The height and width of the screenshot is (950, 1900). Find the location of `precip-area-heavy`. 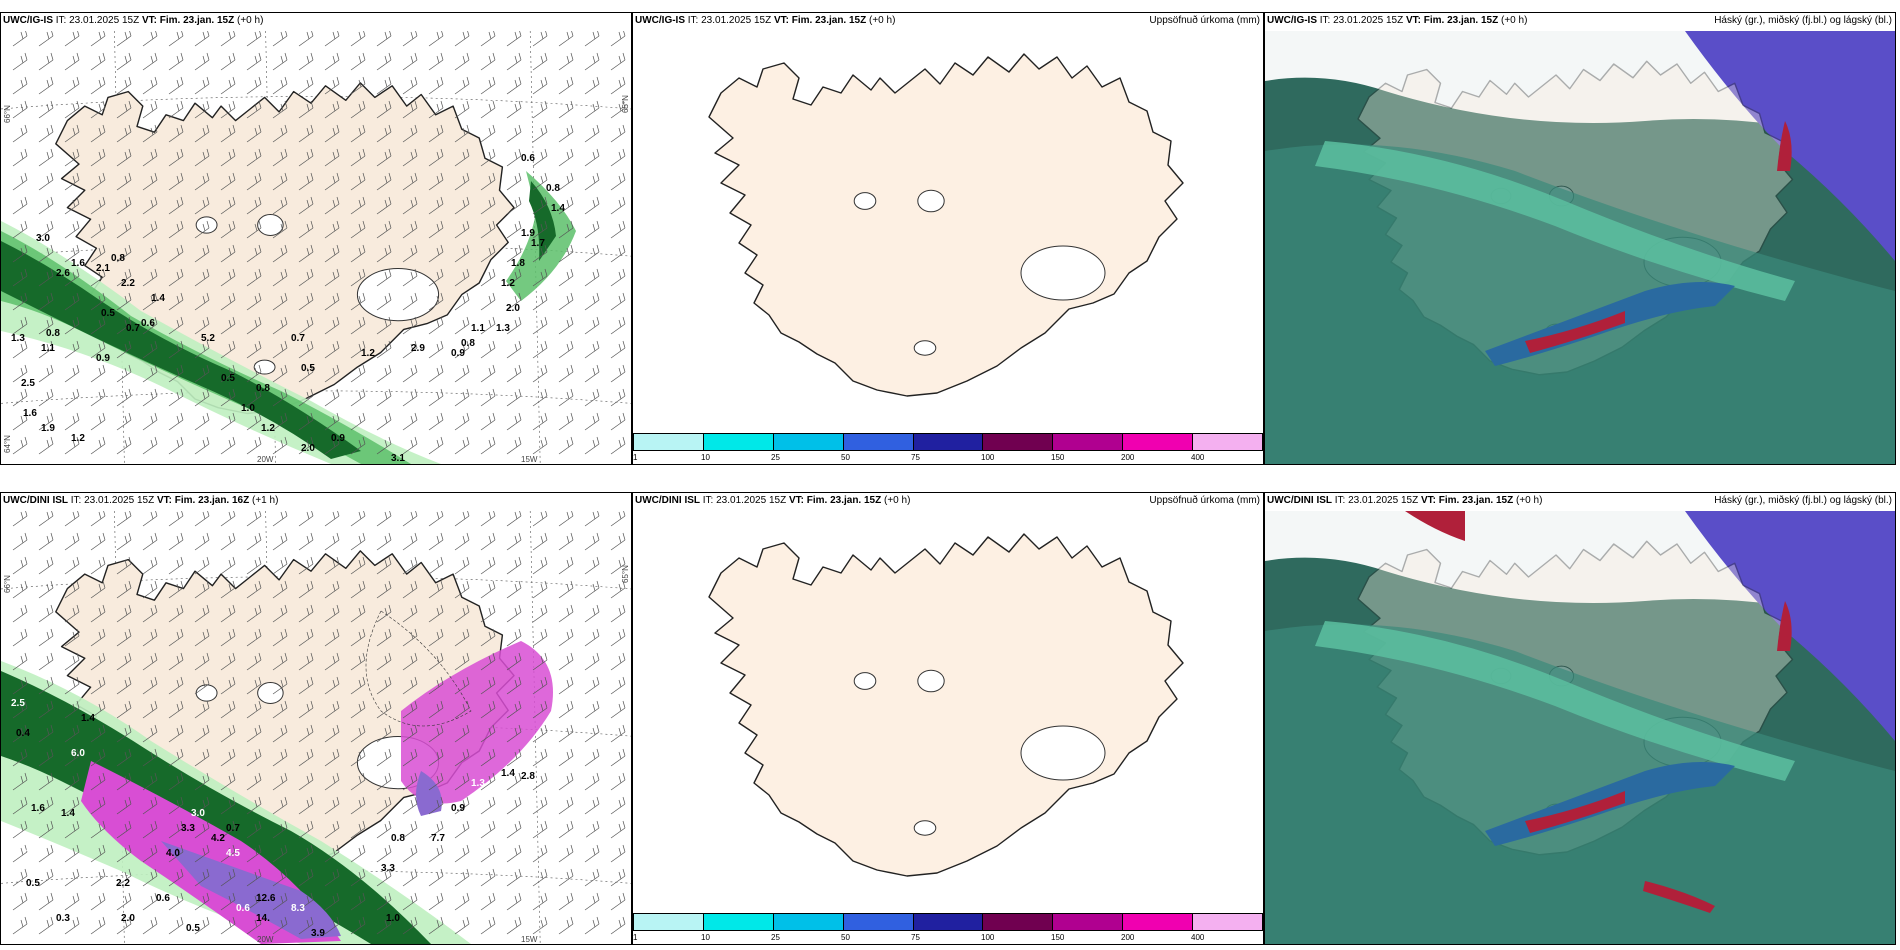

precip-area-heavy is located at coordinates (181, 350).